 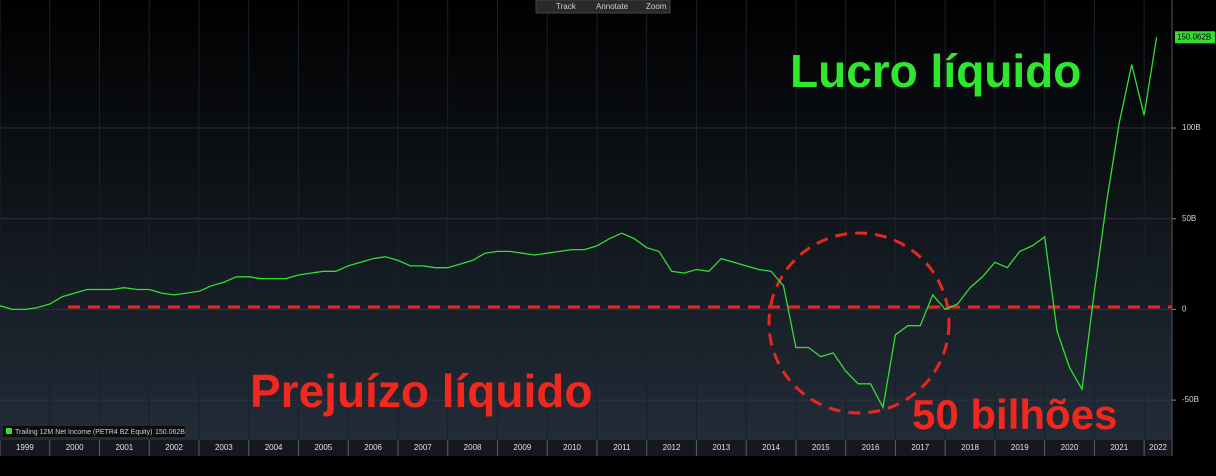 I want to click on x-tick-label: 2015, so click(x=821, y=447).